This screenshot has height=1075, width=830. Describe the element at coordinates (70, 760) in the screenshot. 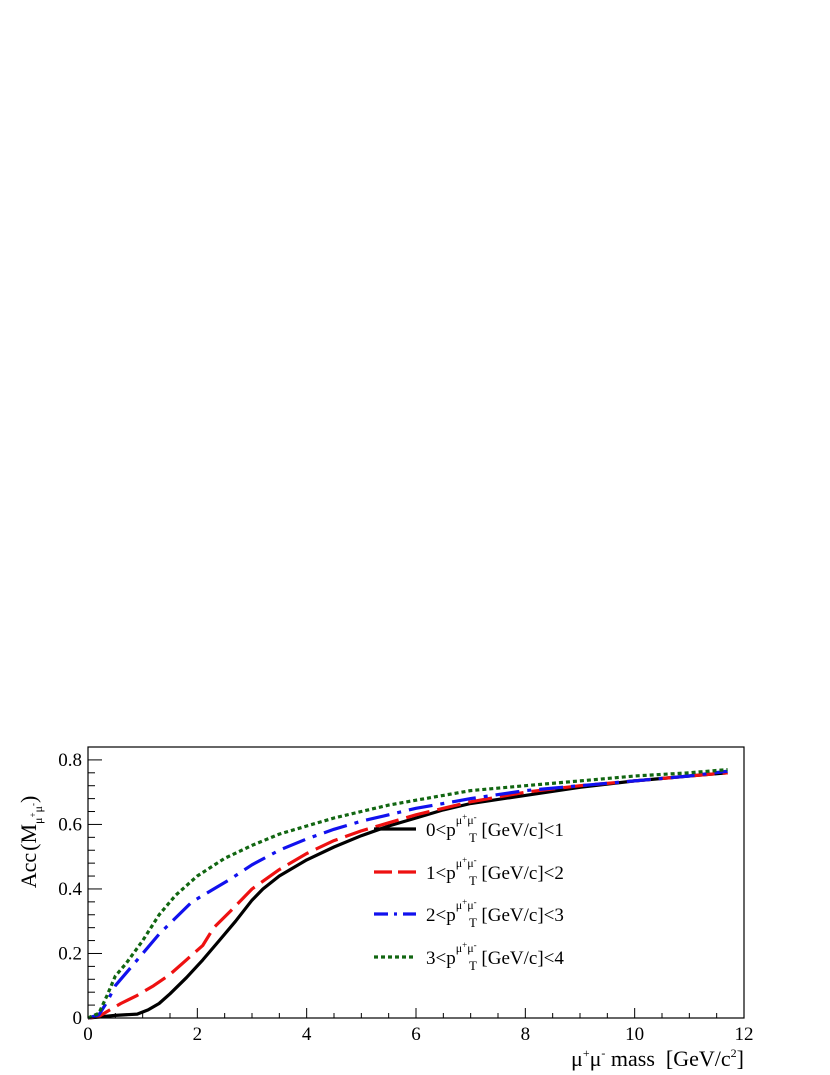

I see `y-tick-label: 0.8` at that location.